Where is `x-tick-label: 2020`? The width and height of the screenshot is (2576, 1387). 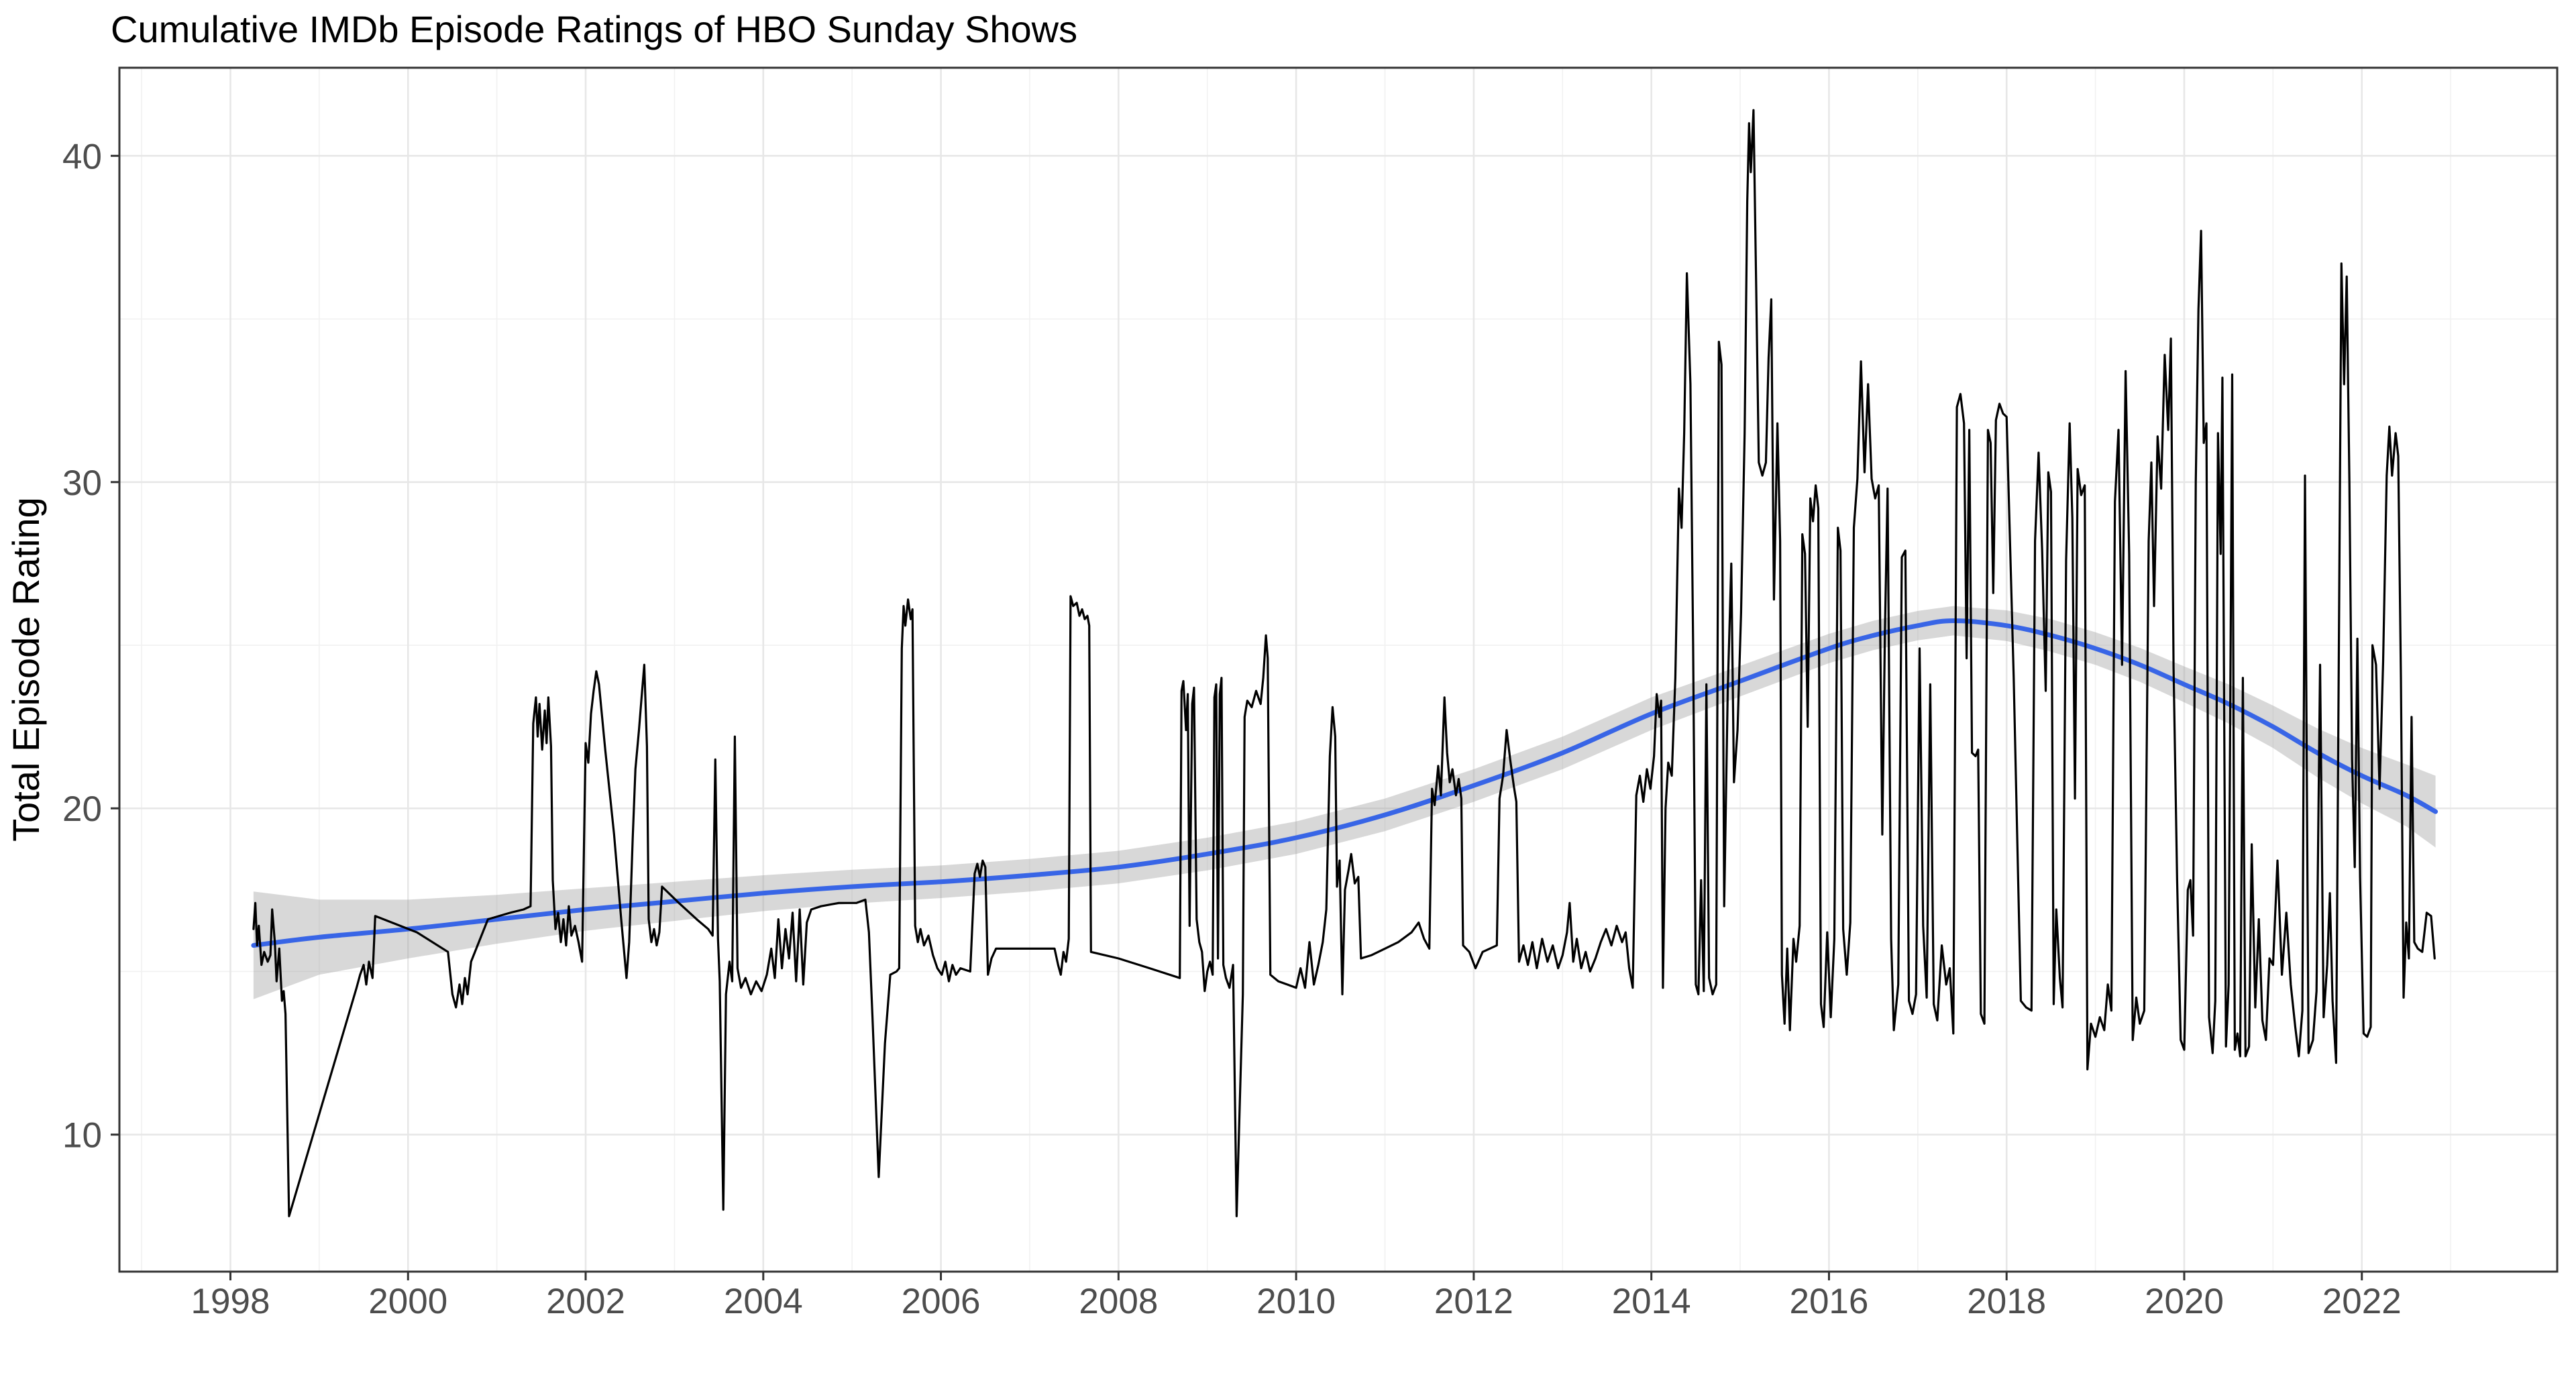
x-tick-label: 2020 is located at coordinates (2184, 1301).